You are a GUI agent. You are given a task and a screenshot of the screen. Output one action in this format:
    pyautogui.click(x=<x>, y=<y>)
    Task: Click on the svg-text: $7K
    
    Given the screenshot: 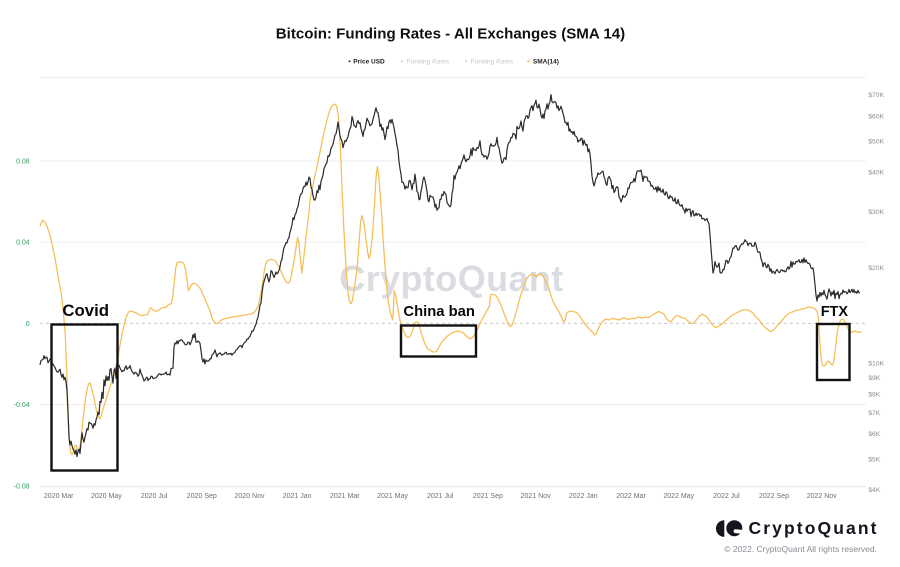 What is the action you would take?
    pyautogui.click(x=874, y=413)
    